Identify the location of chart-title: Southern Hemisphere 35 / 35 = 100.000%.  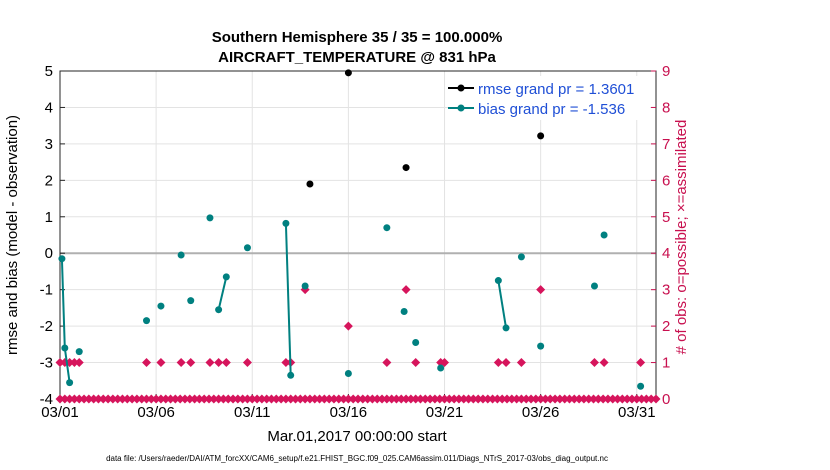
(357, 37).